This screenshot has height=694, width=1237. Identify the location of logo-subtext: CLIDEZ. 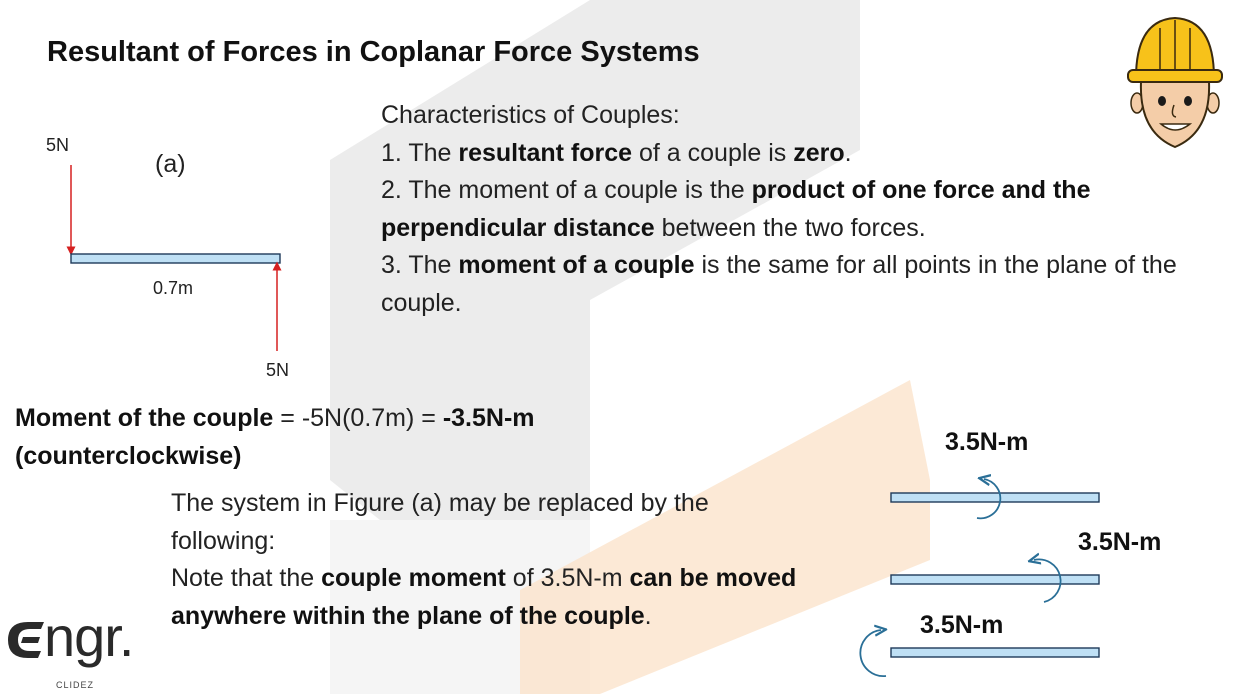
(75, 685).